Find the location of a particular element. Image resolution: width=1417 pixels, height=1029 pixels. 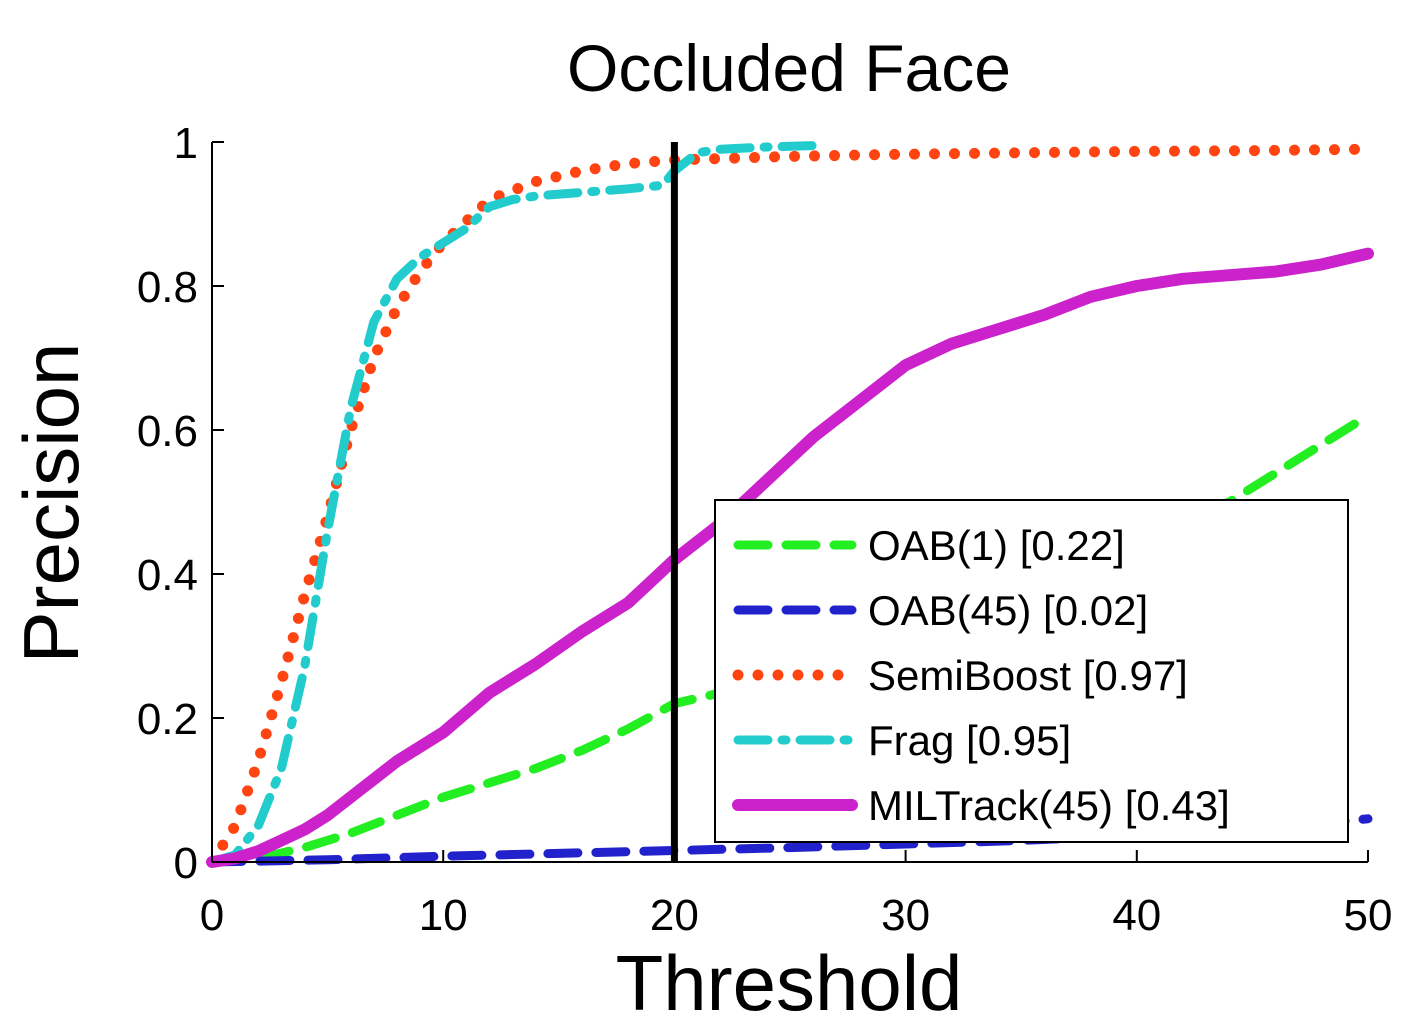

chart-title: Occluded Face is located at coordinates (789, 68).